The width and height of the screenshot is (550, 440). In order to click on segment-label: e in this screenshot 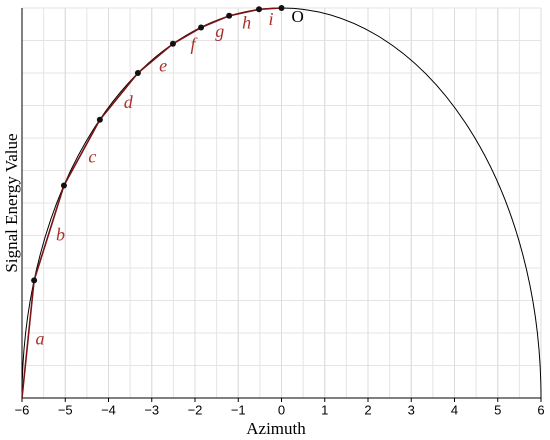, I will do `click(163, 66)`.